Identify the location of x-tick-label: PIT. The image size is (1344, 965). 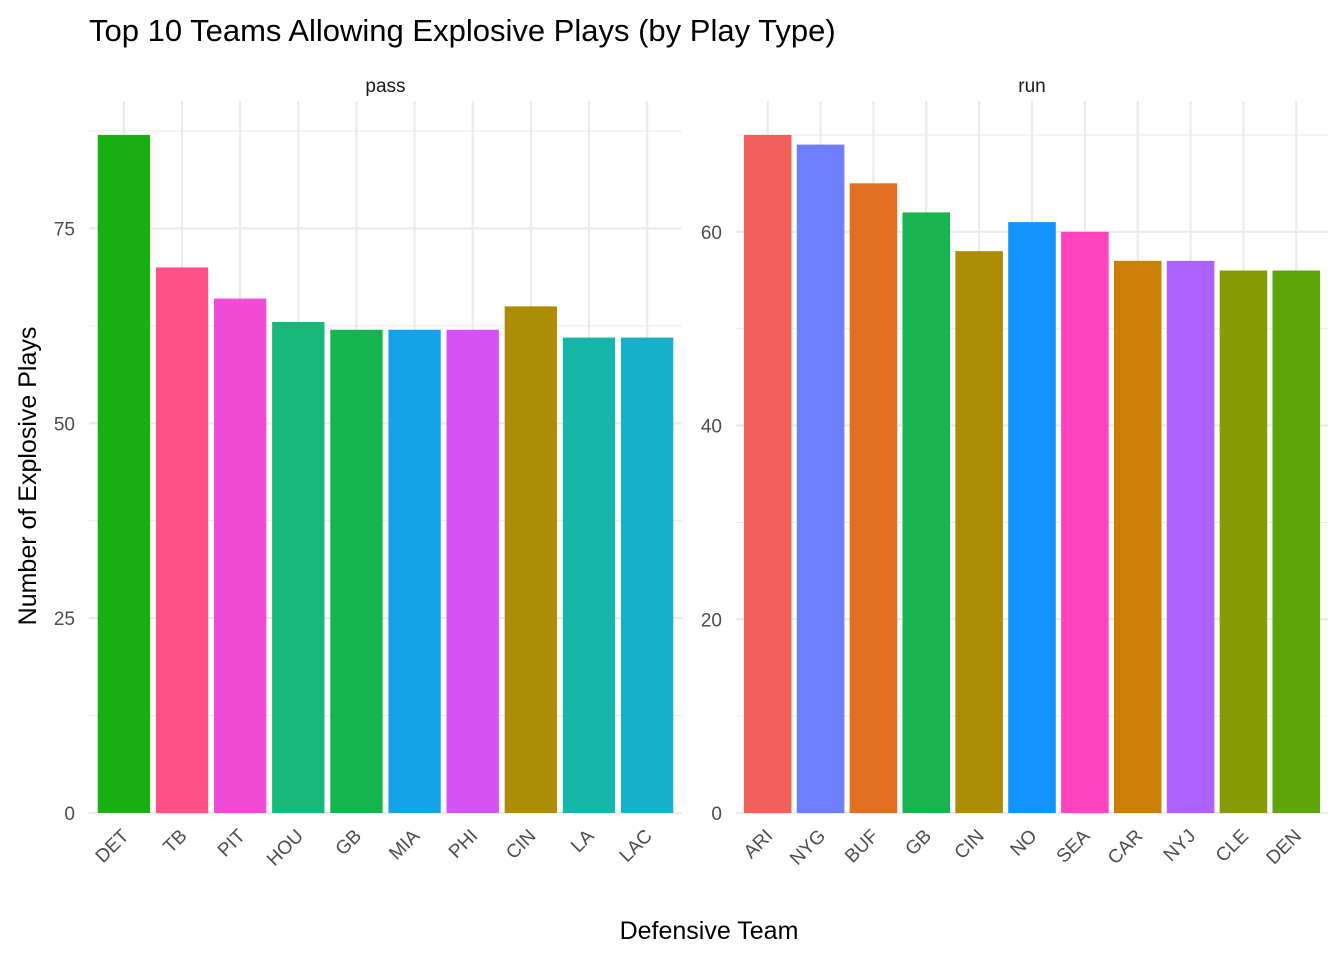
(232, 843).